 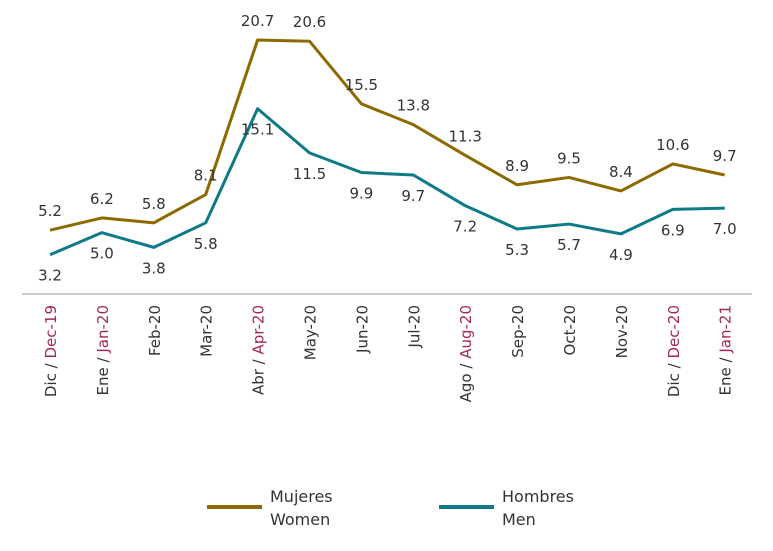 What do you see at coordinates (674, 332) in the screenshot?
I see `tick-label-en: Dec-20` at bounding box center [674, 332].